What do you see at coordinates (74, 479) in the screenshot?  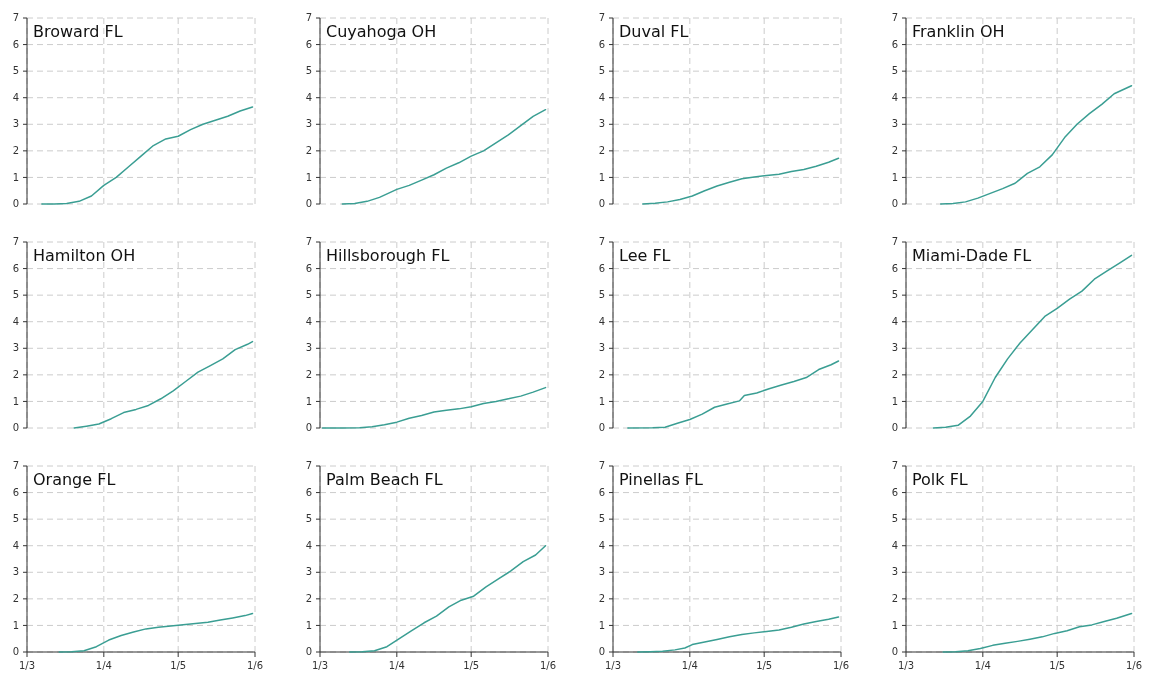 I see `chart-title: Orange FL` at bounding box center [74, 479].